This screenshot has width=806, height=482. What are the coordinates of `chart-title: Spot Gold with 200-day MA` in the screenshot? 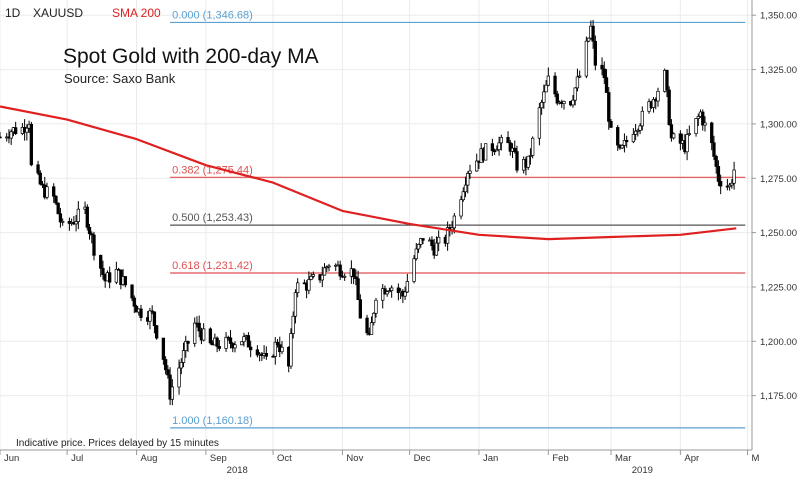 It's located at (191, 56).